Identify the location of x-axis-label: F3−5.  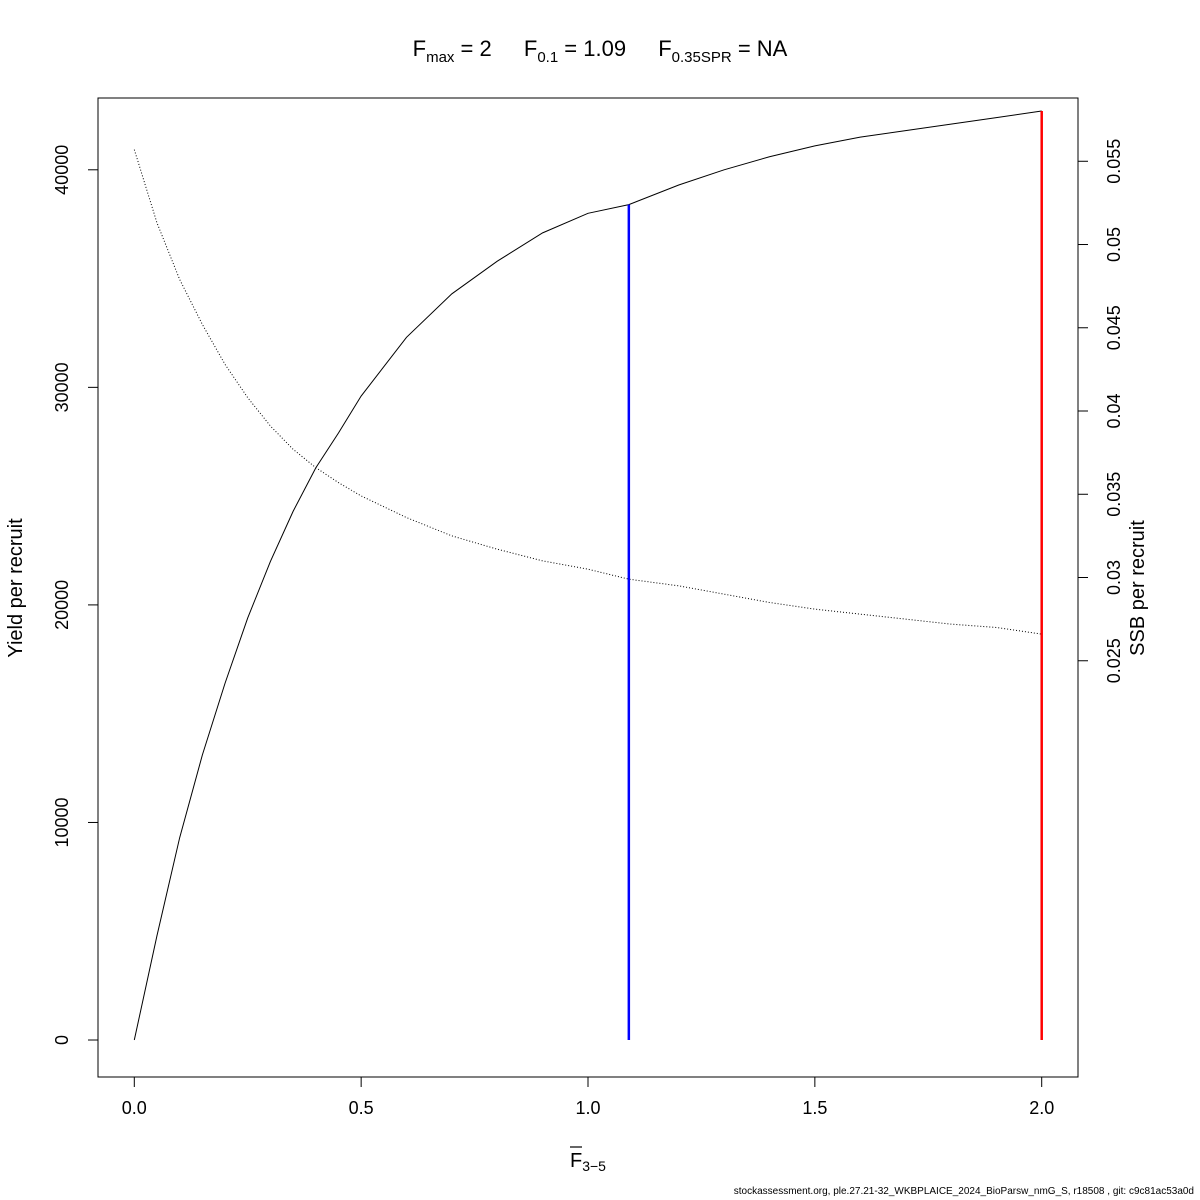
(588, 1160).